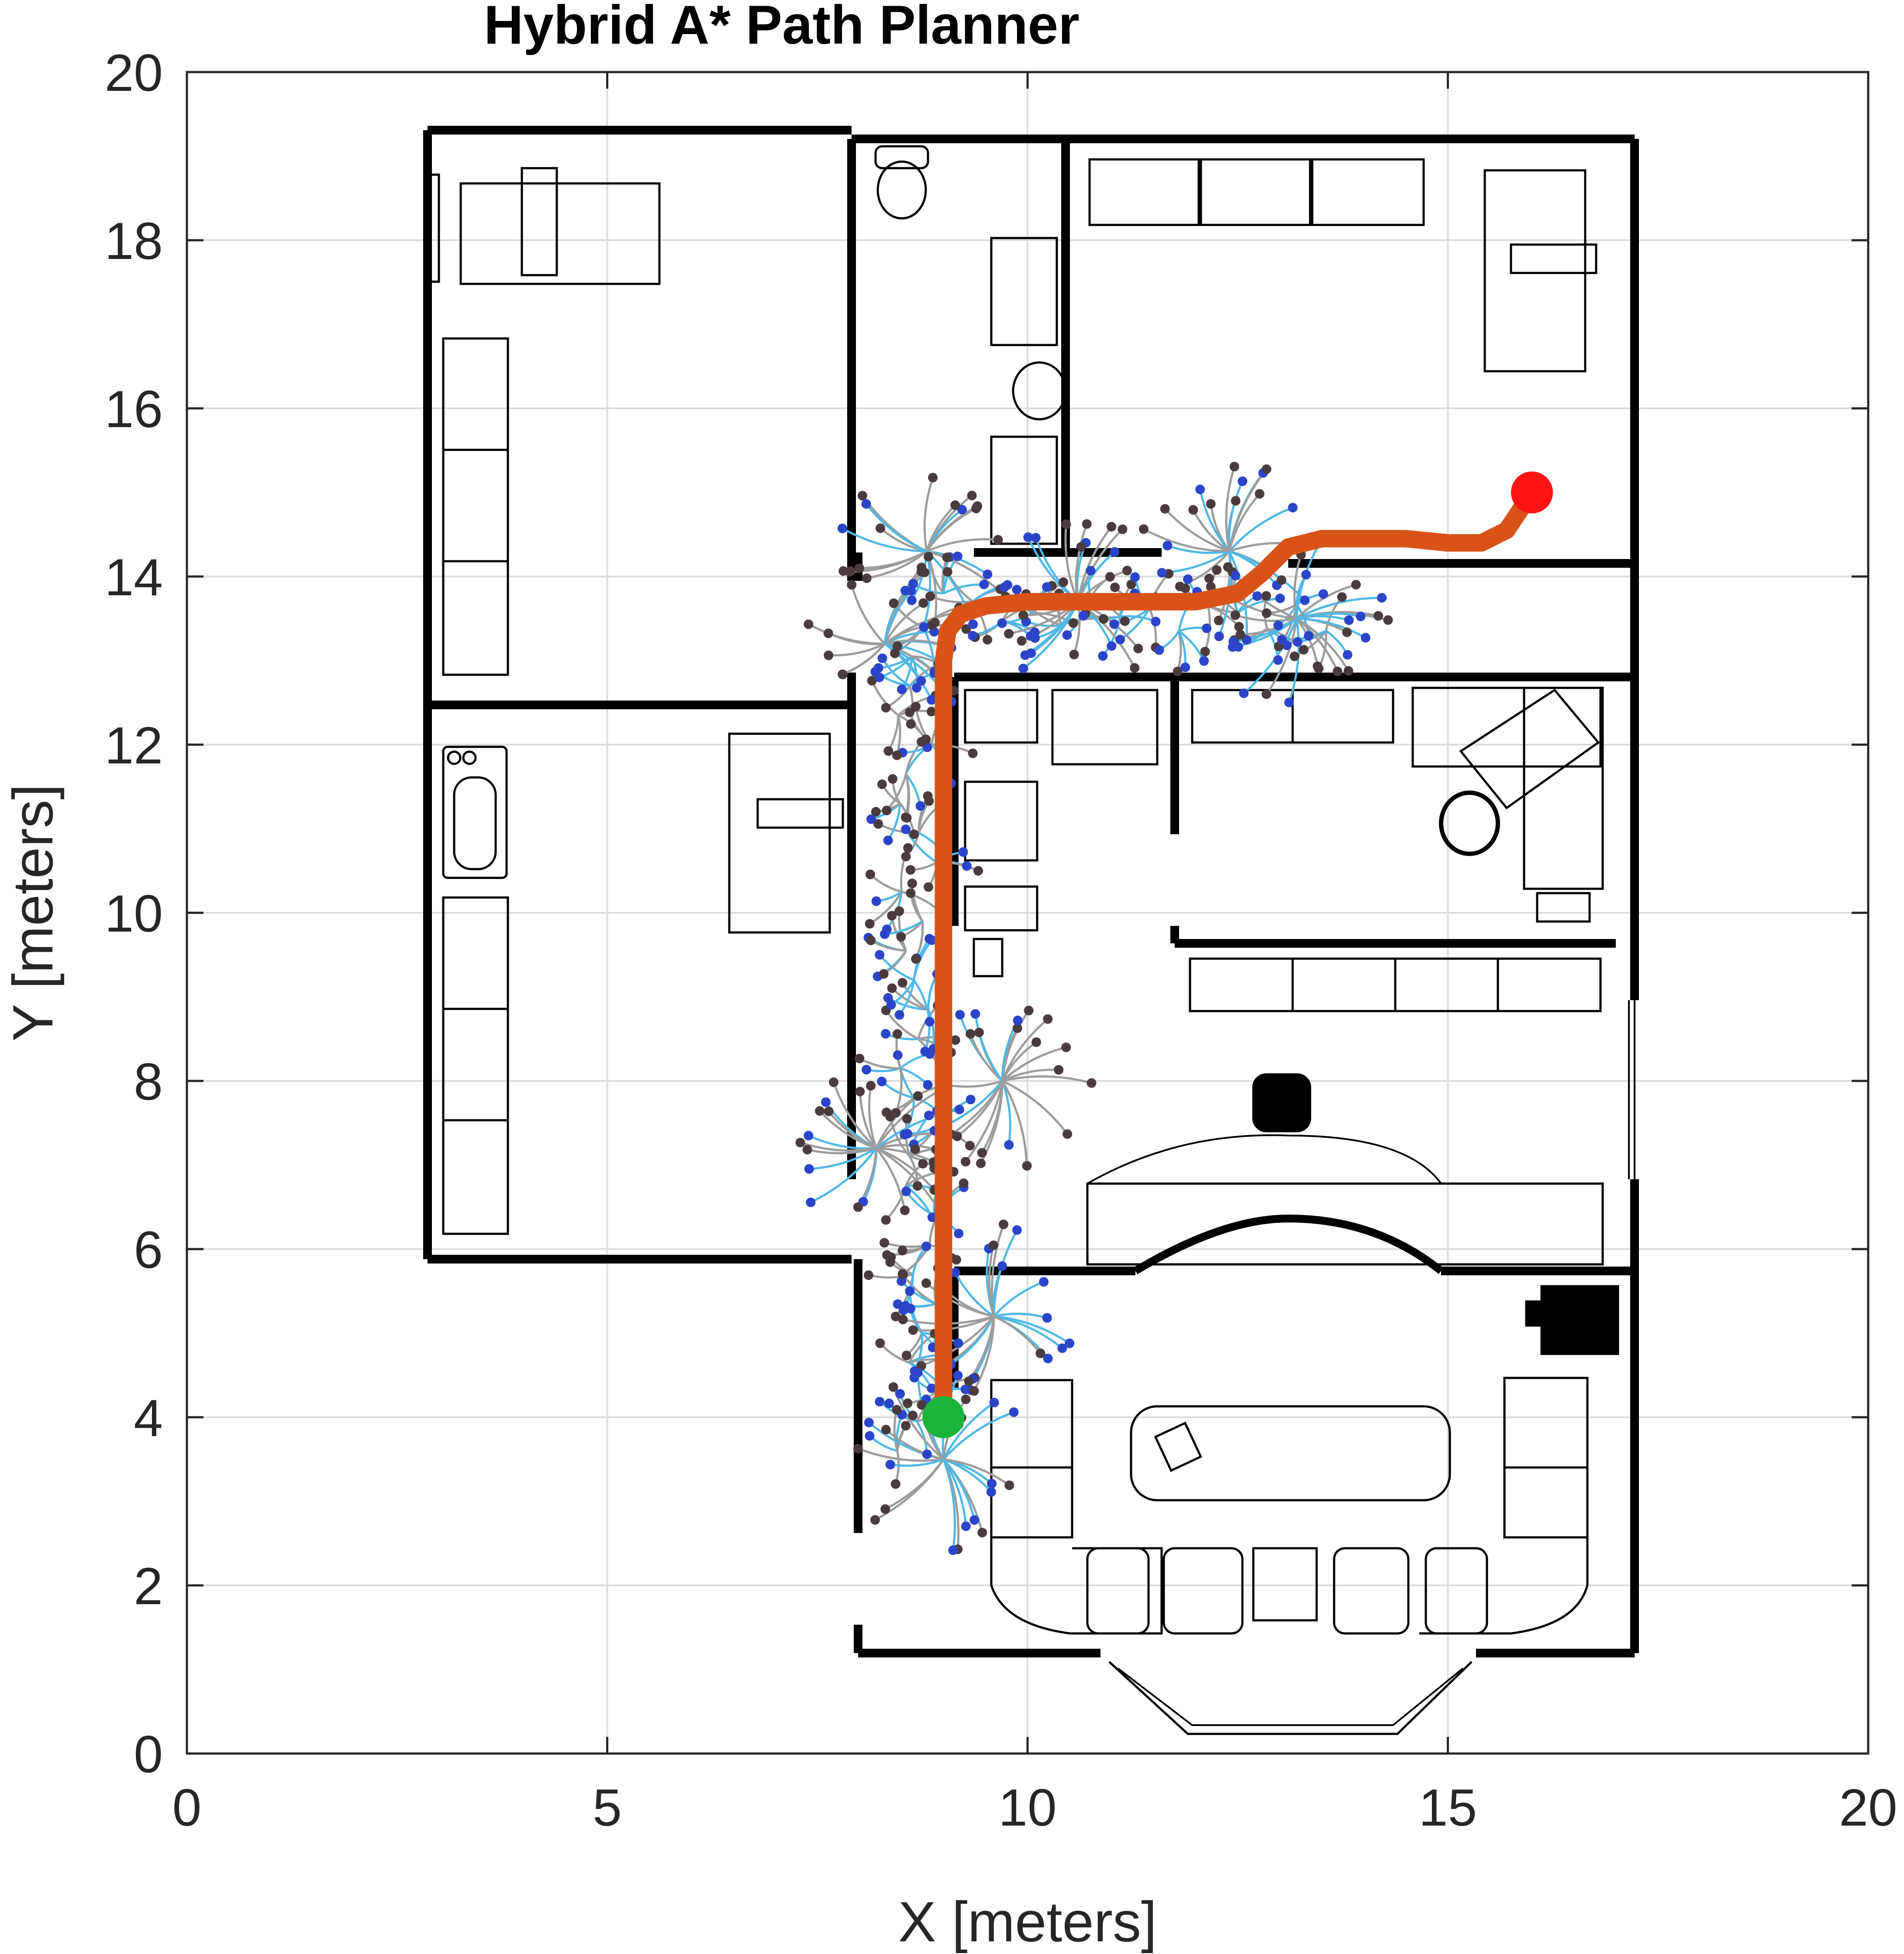  What do you see at coordinates (134, 73) in the screenshot?
I see `y-tick-label: 20` at bounding box center [134, 73].